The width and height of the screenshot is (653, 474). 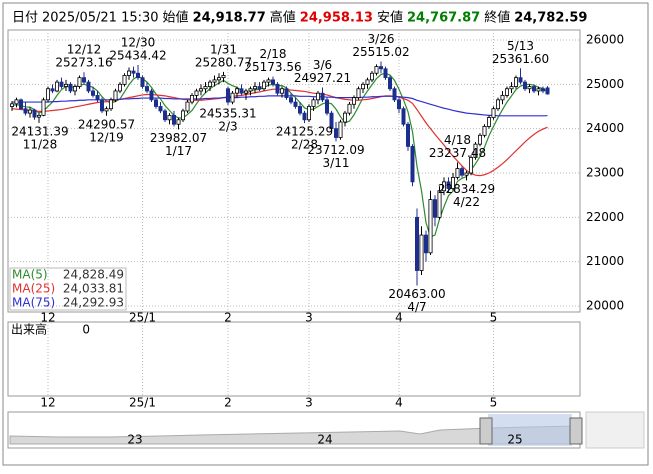 I want to click on annotation-value: 25515.02, so click(x=380, y=52).